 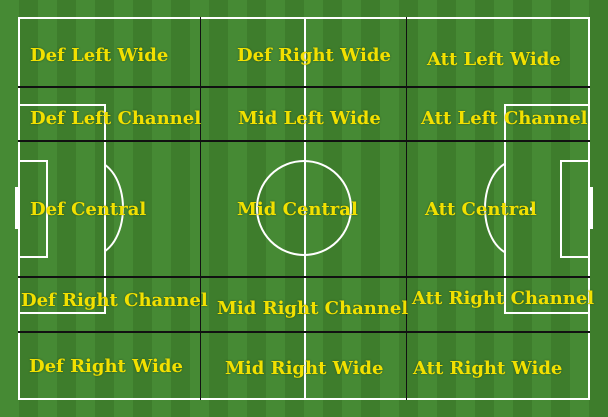 I want to click on zone-label-def-left-wide: Def Left Wide, so click(x=99, y=55).